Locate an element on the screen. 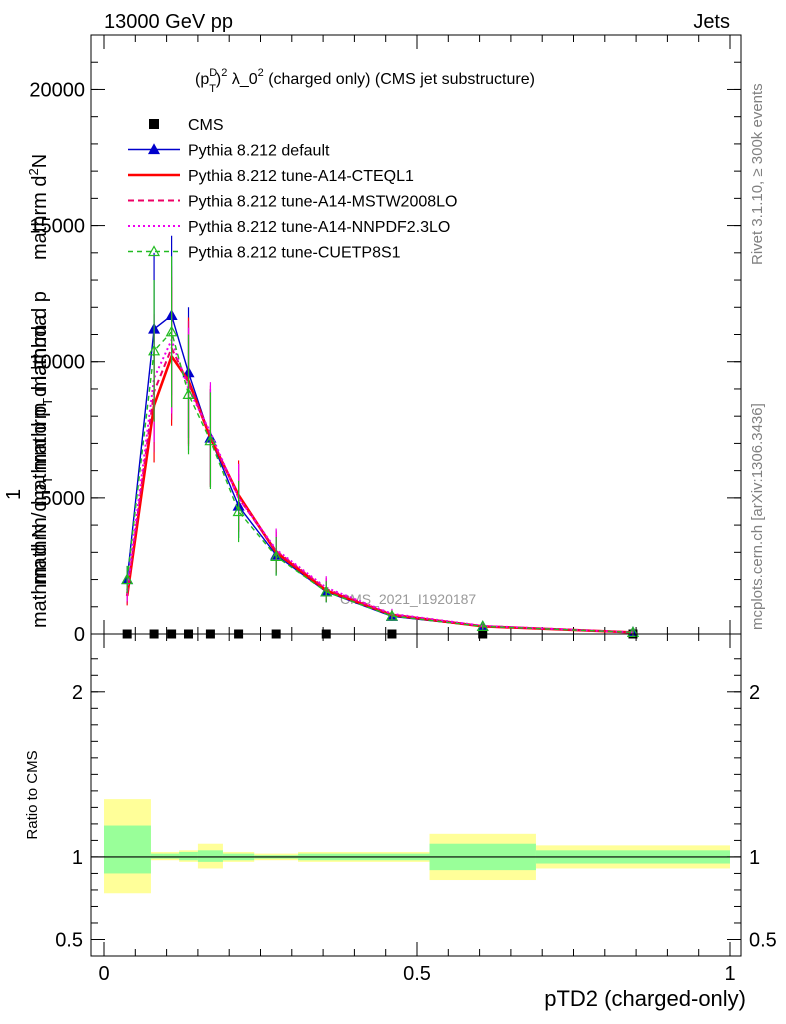  legend-entry: Pythia 8.212 default is located at coordinates (229, 151).